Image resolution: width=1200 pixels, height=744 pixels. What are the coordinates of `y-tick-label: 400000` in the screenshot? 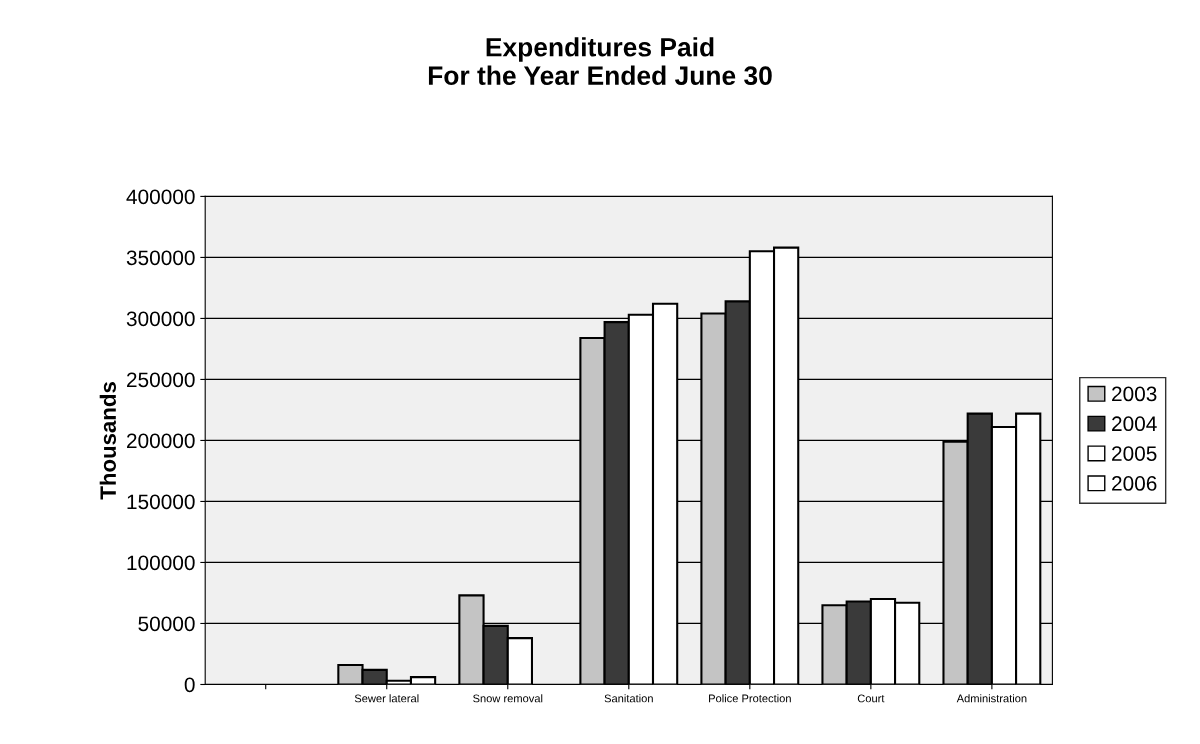 It's located at (160, 197).